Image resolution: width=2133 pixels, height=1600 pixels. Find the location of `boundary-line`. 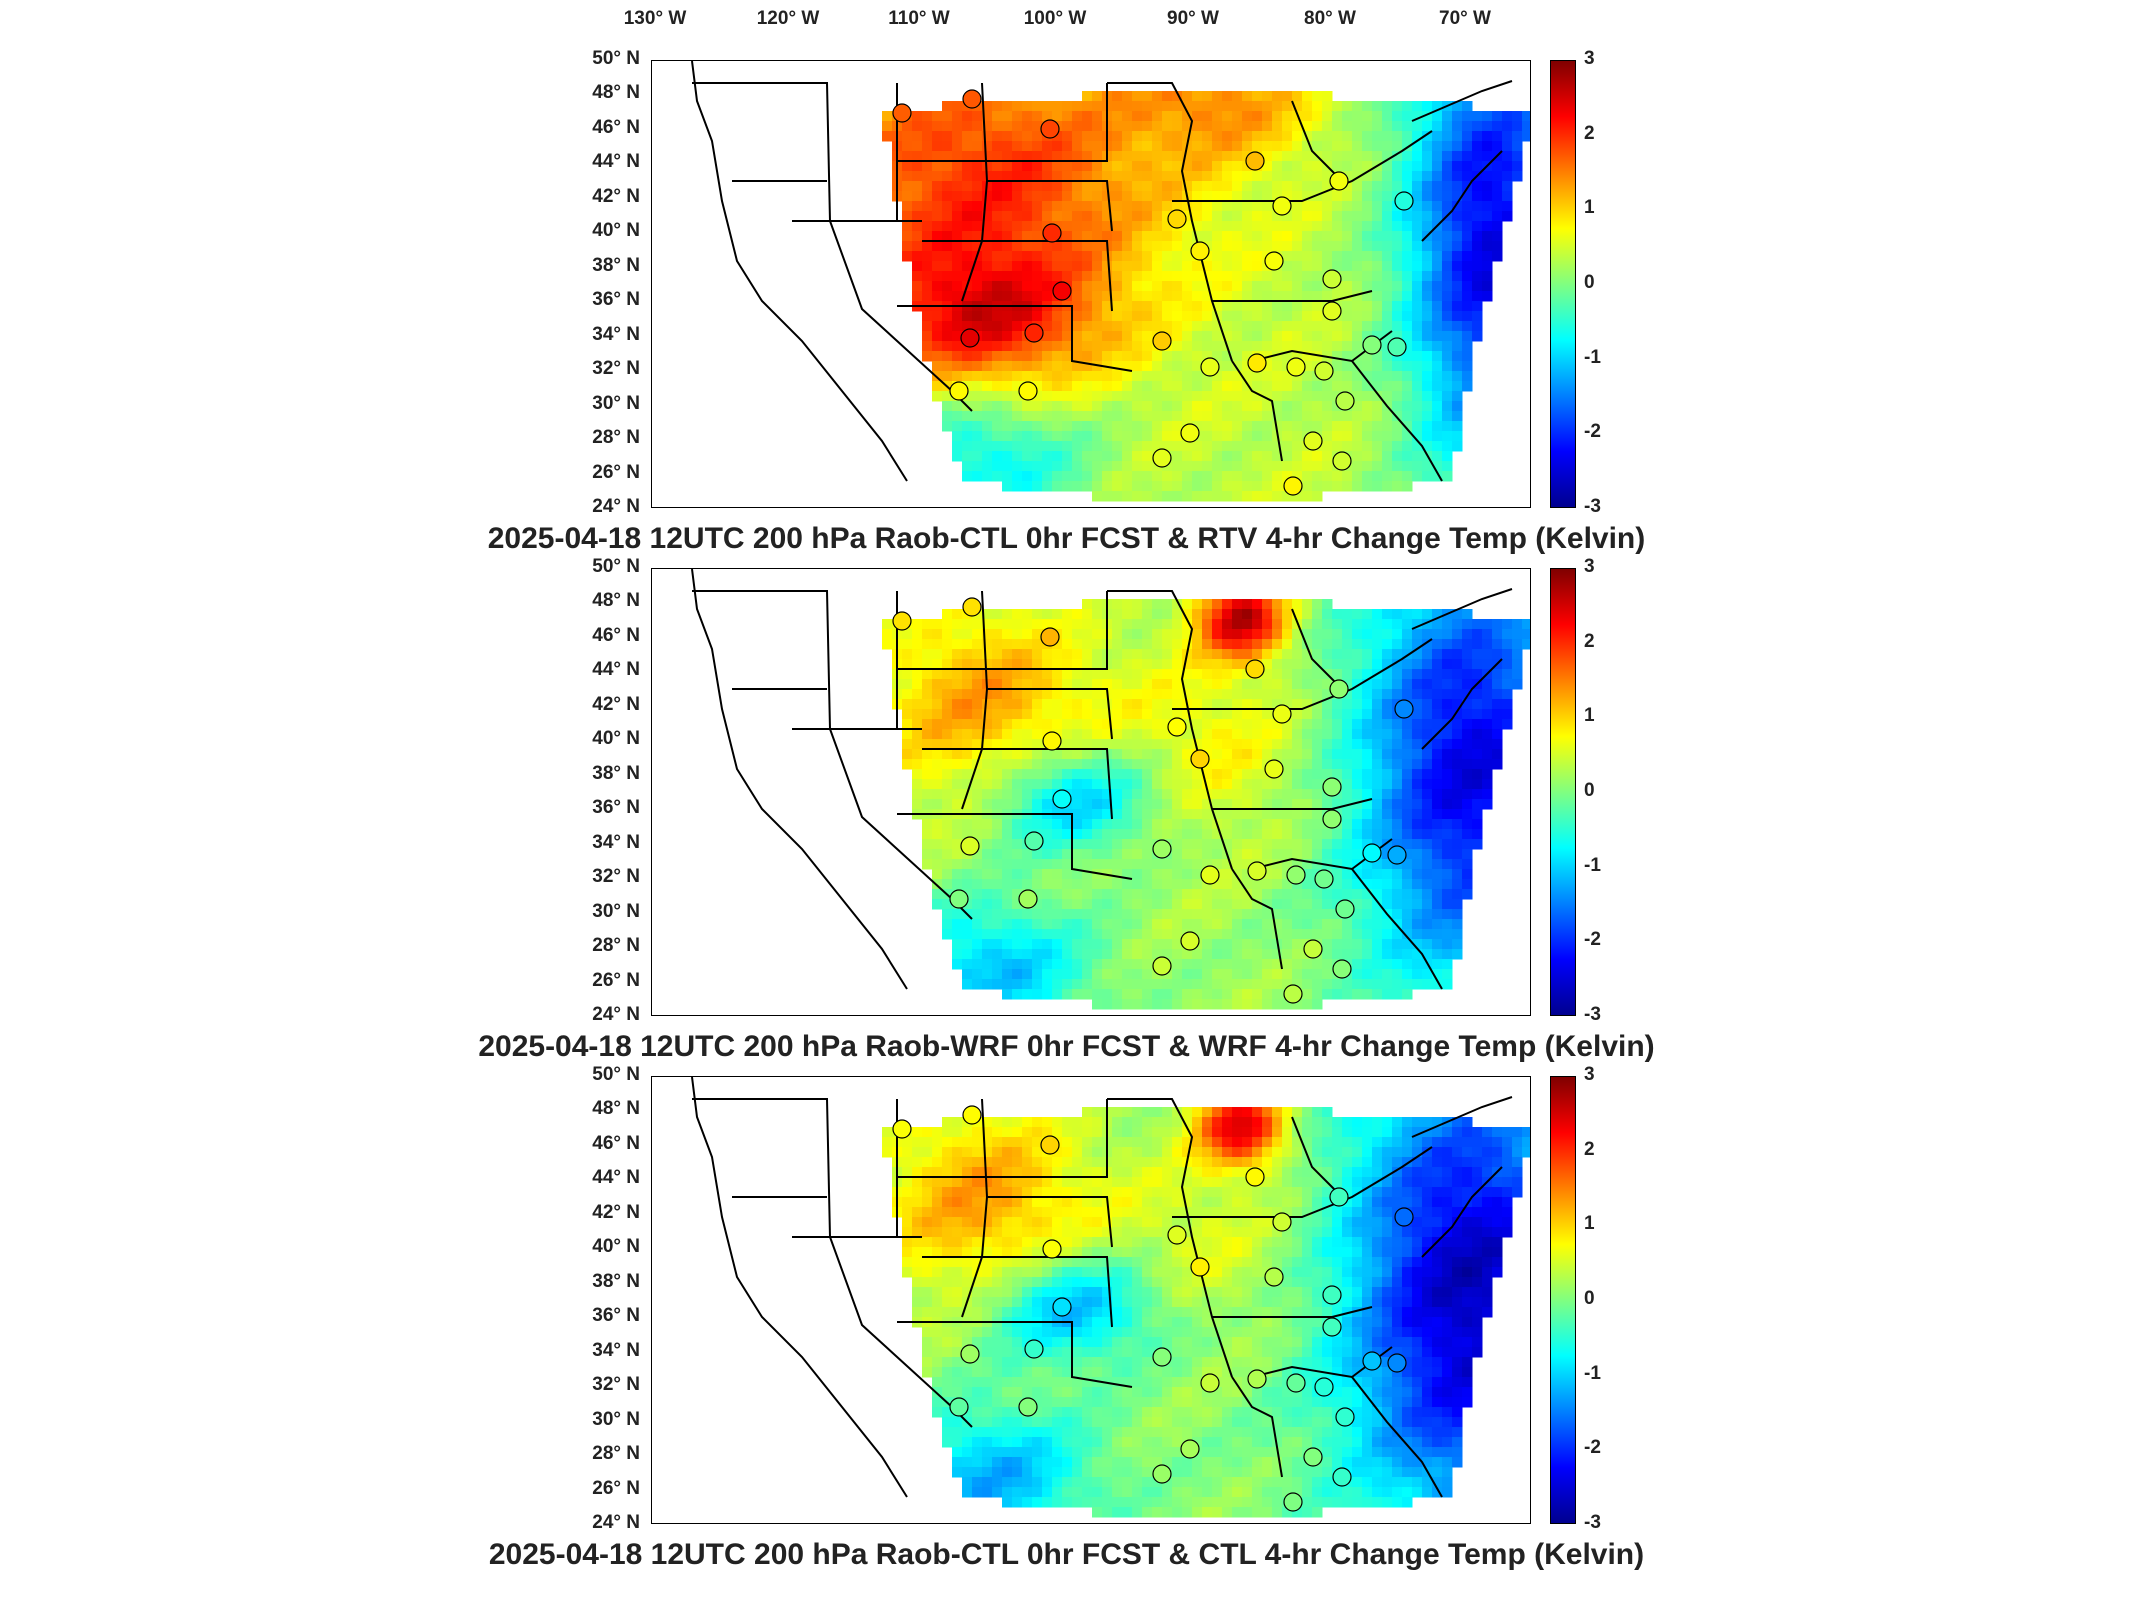

boundary-line is located at coordinates (901, 316).